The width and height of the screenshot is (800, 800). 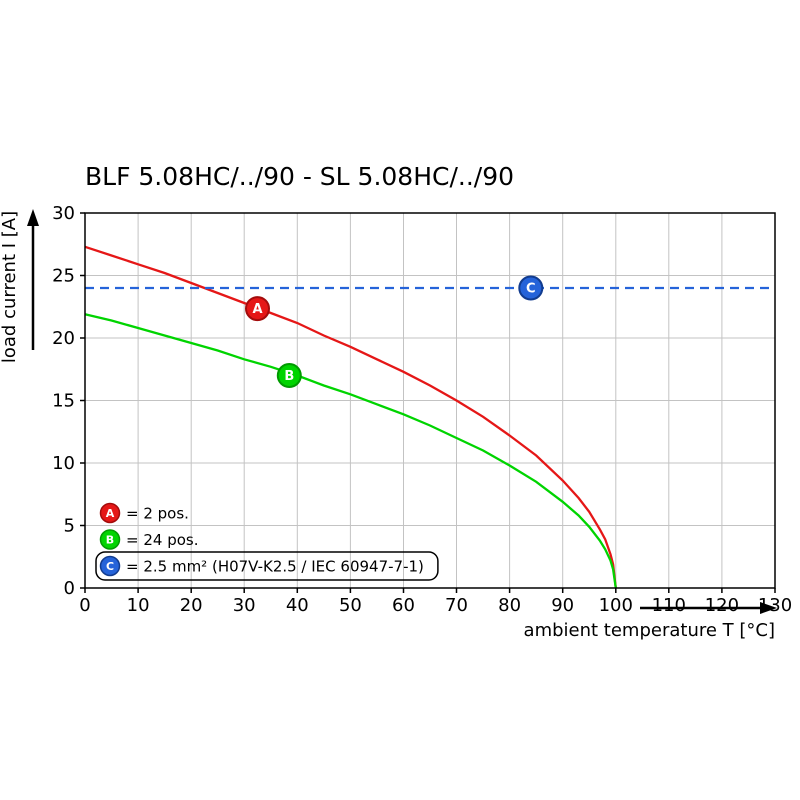 I want to click on y-tick-label: 15, so click(x=63, y=401).